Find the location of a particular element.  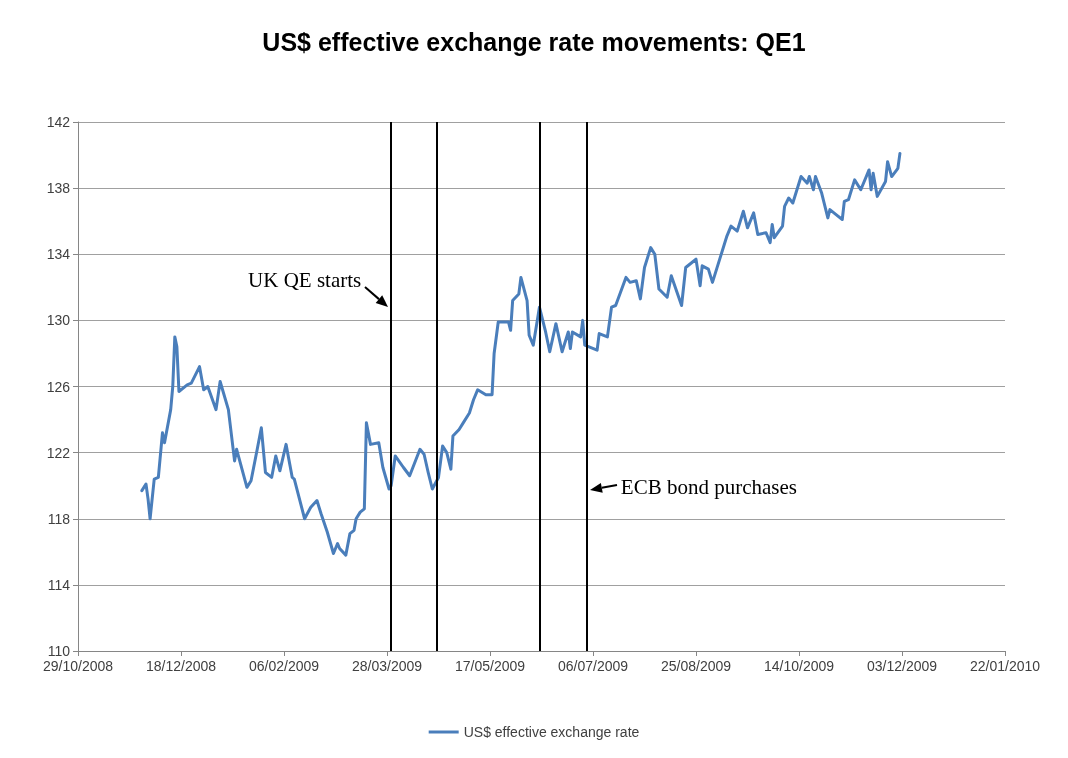

ref-line-label: ECB bond purchases is located at coordinates (708, 487).